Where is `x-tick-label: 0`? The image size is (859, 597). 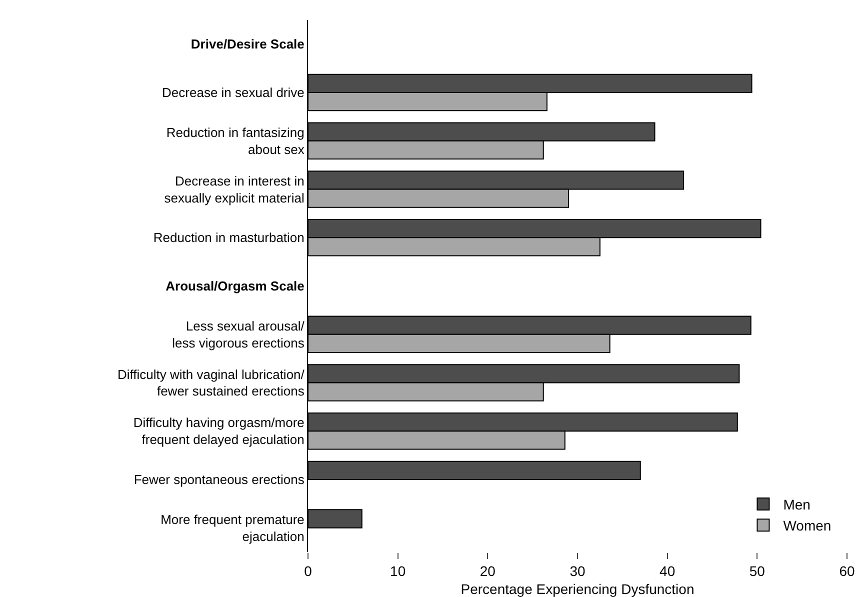
x-tick-label: 0 is located at coordinates (308, 570).